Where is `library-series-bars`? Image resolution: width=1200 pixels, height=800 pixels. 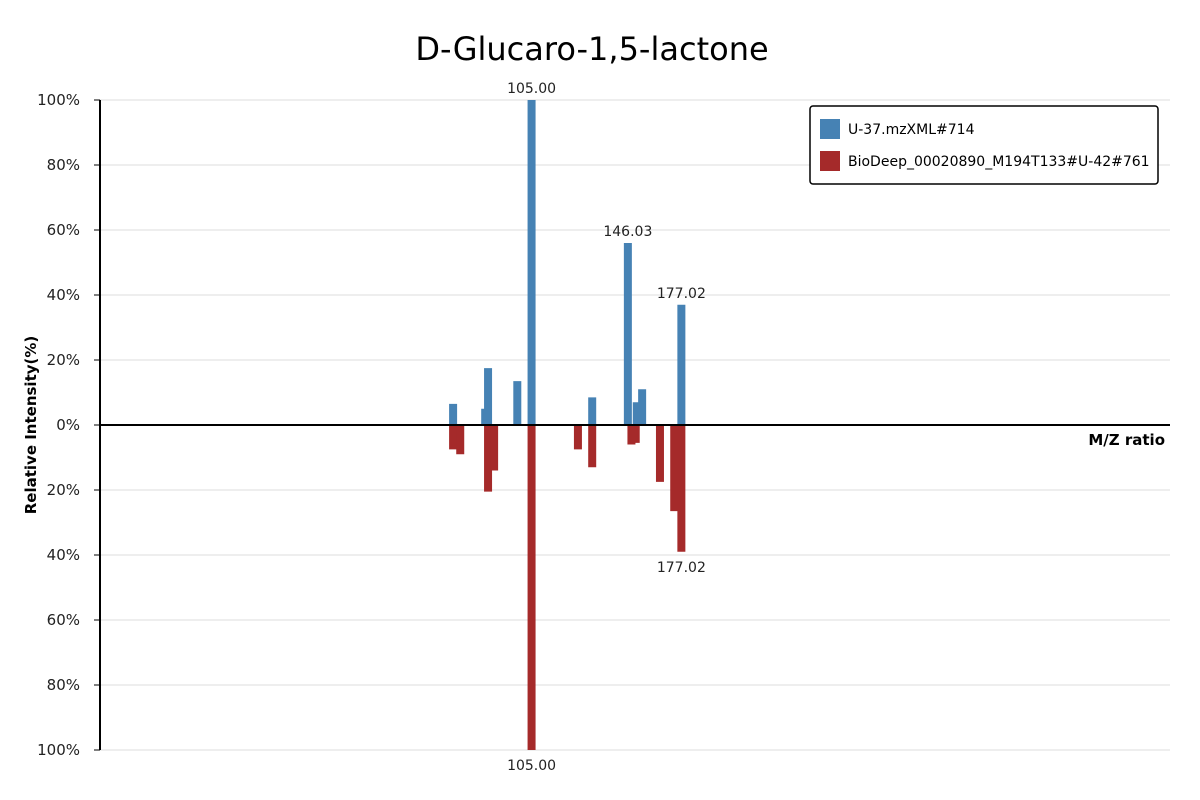 library-series-bars is located at coordinates (567, 587).